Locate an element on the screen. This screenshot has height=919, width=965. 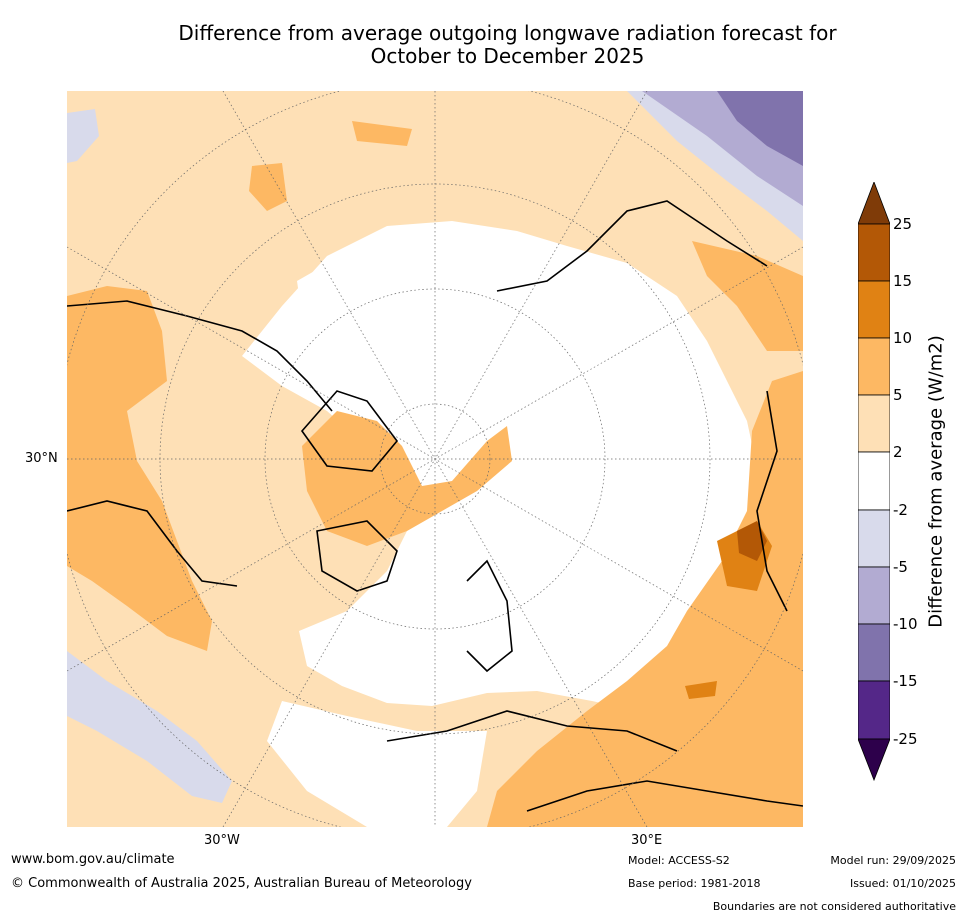
longitude-label-30e: 30°E is located at coordinates (647, 840).